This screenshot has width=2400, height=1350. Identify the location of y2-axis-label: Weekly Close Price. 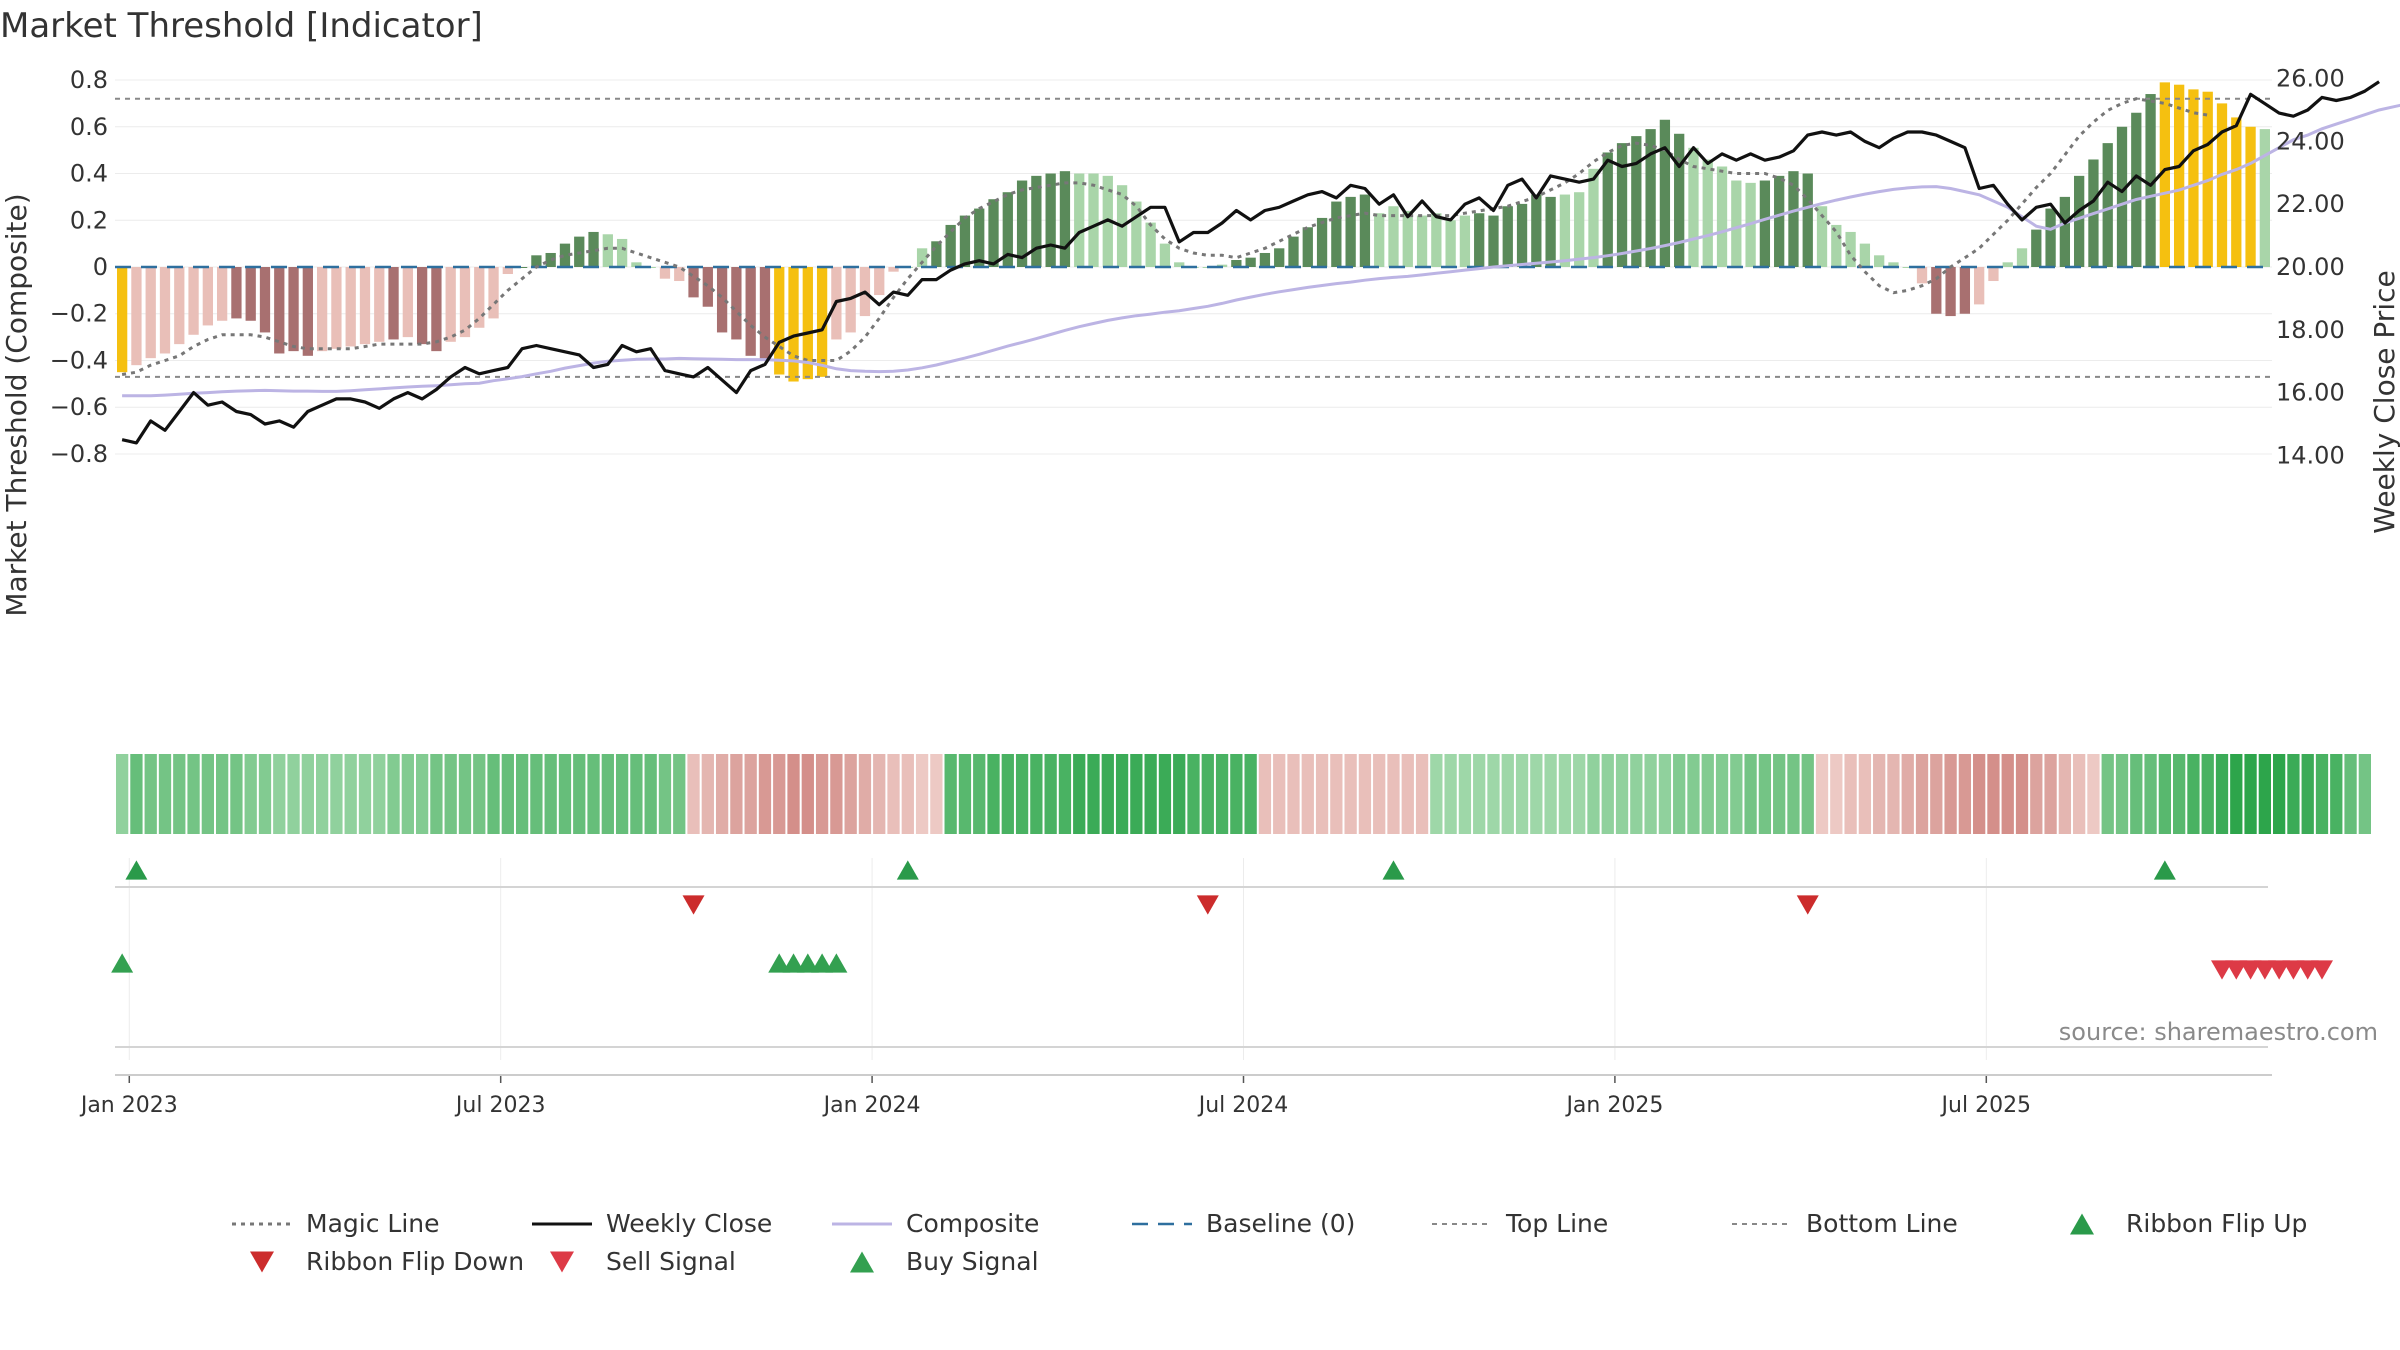
(2384, 401).